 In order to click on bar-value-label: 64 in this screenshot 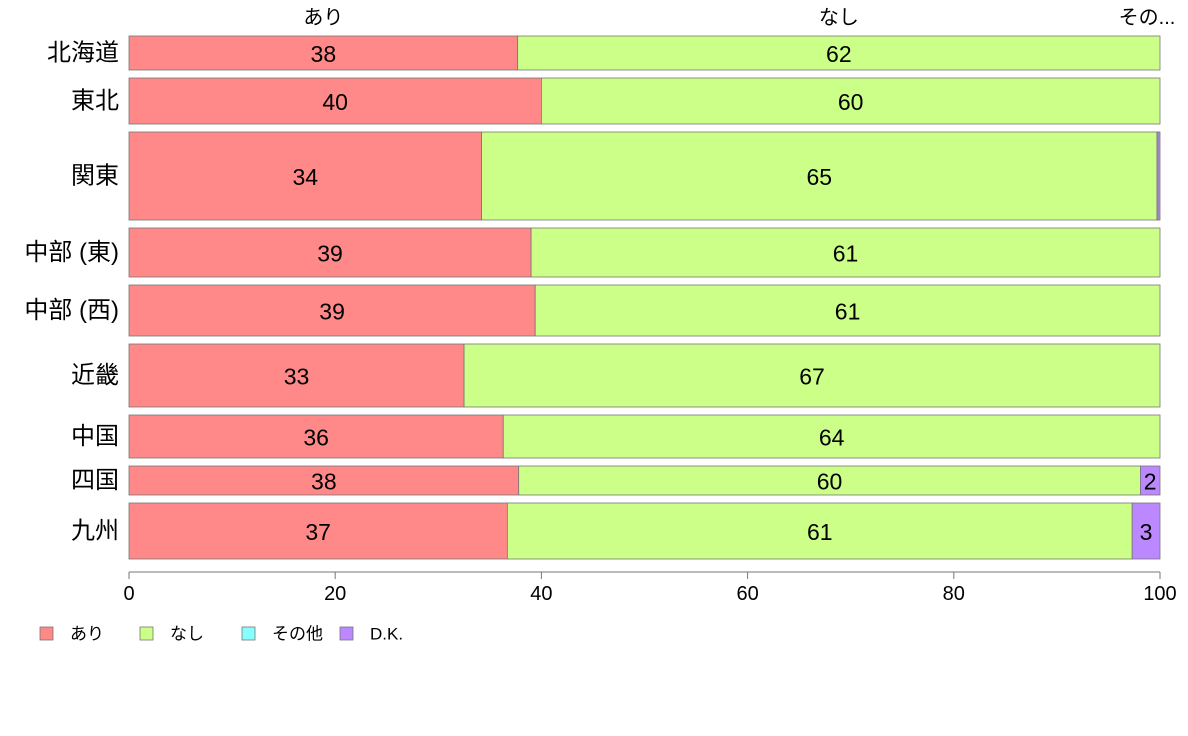, I will do `click(832, 438)`.